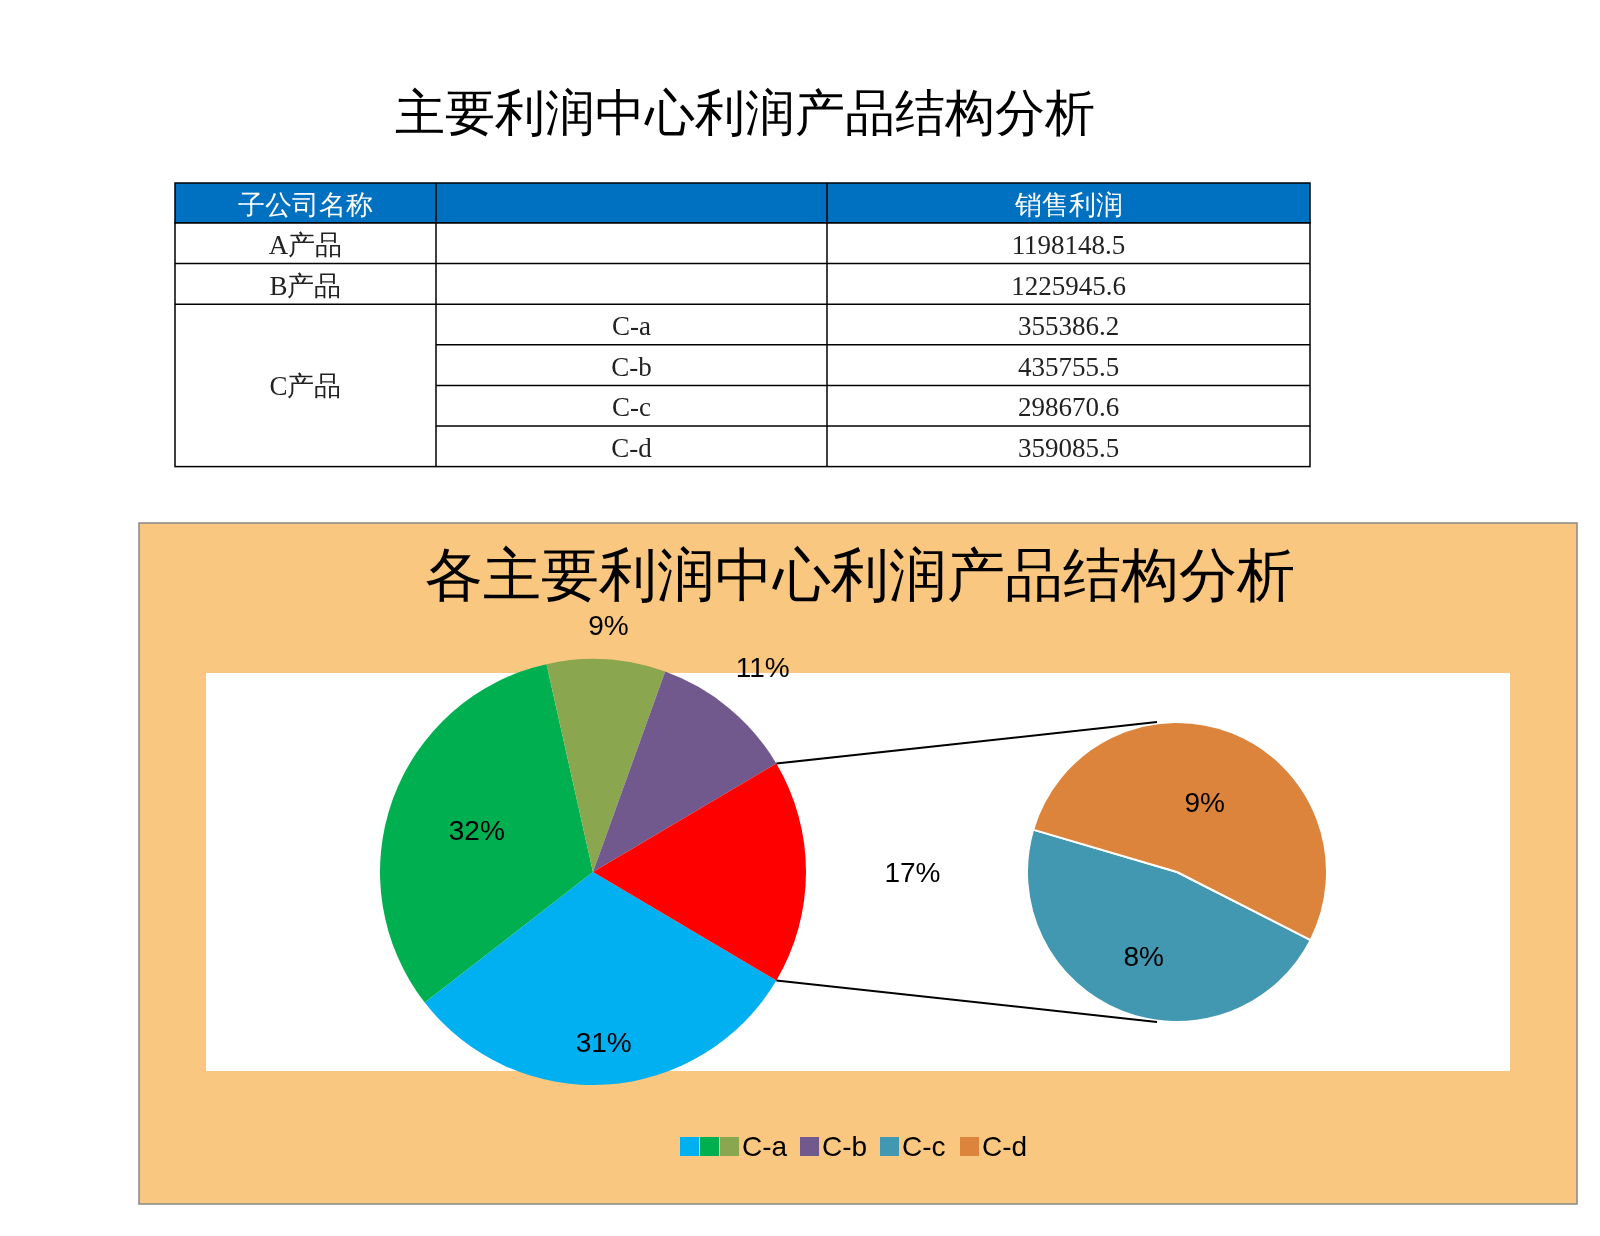  I want to click on legend-item: C-b, so click(834, 1146).